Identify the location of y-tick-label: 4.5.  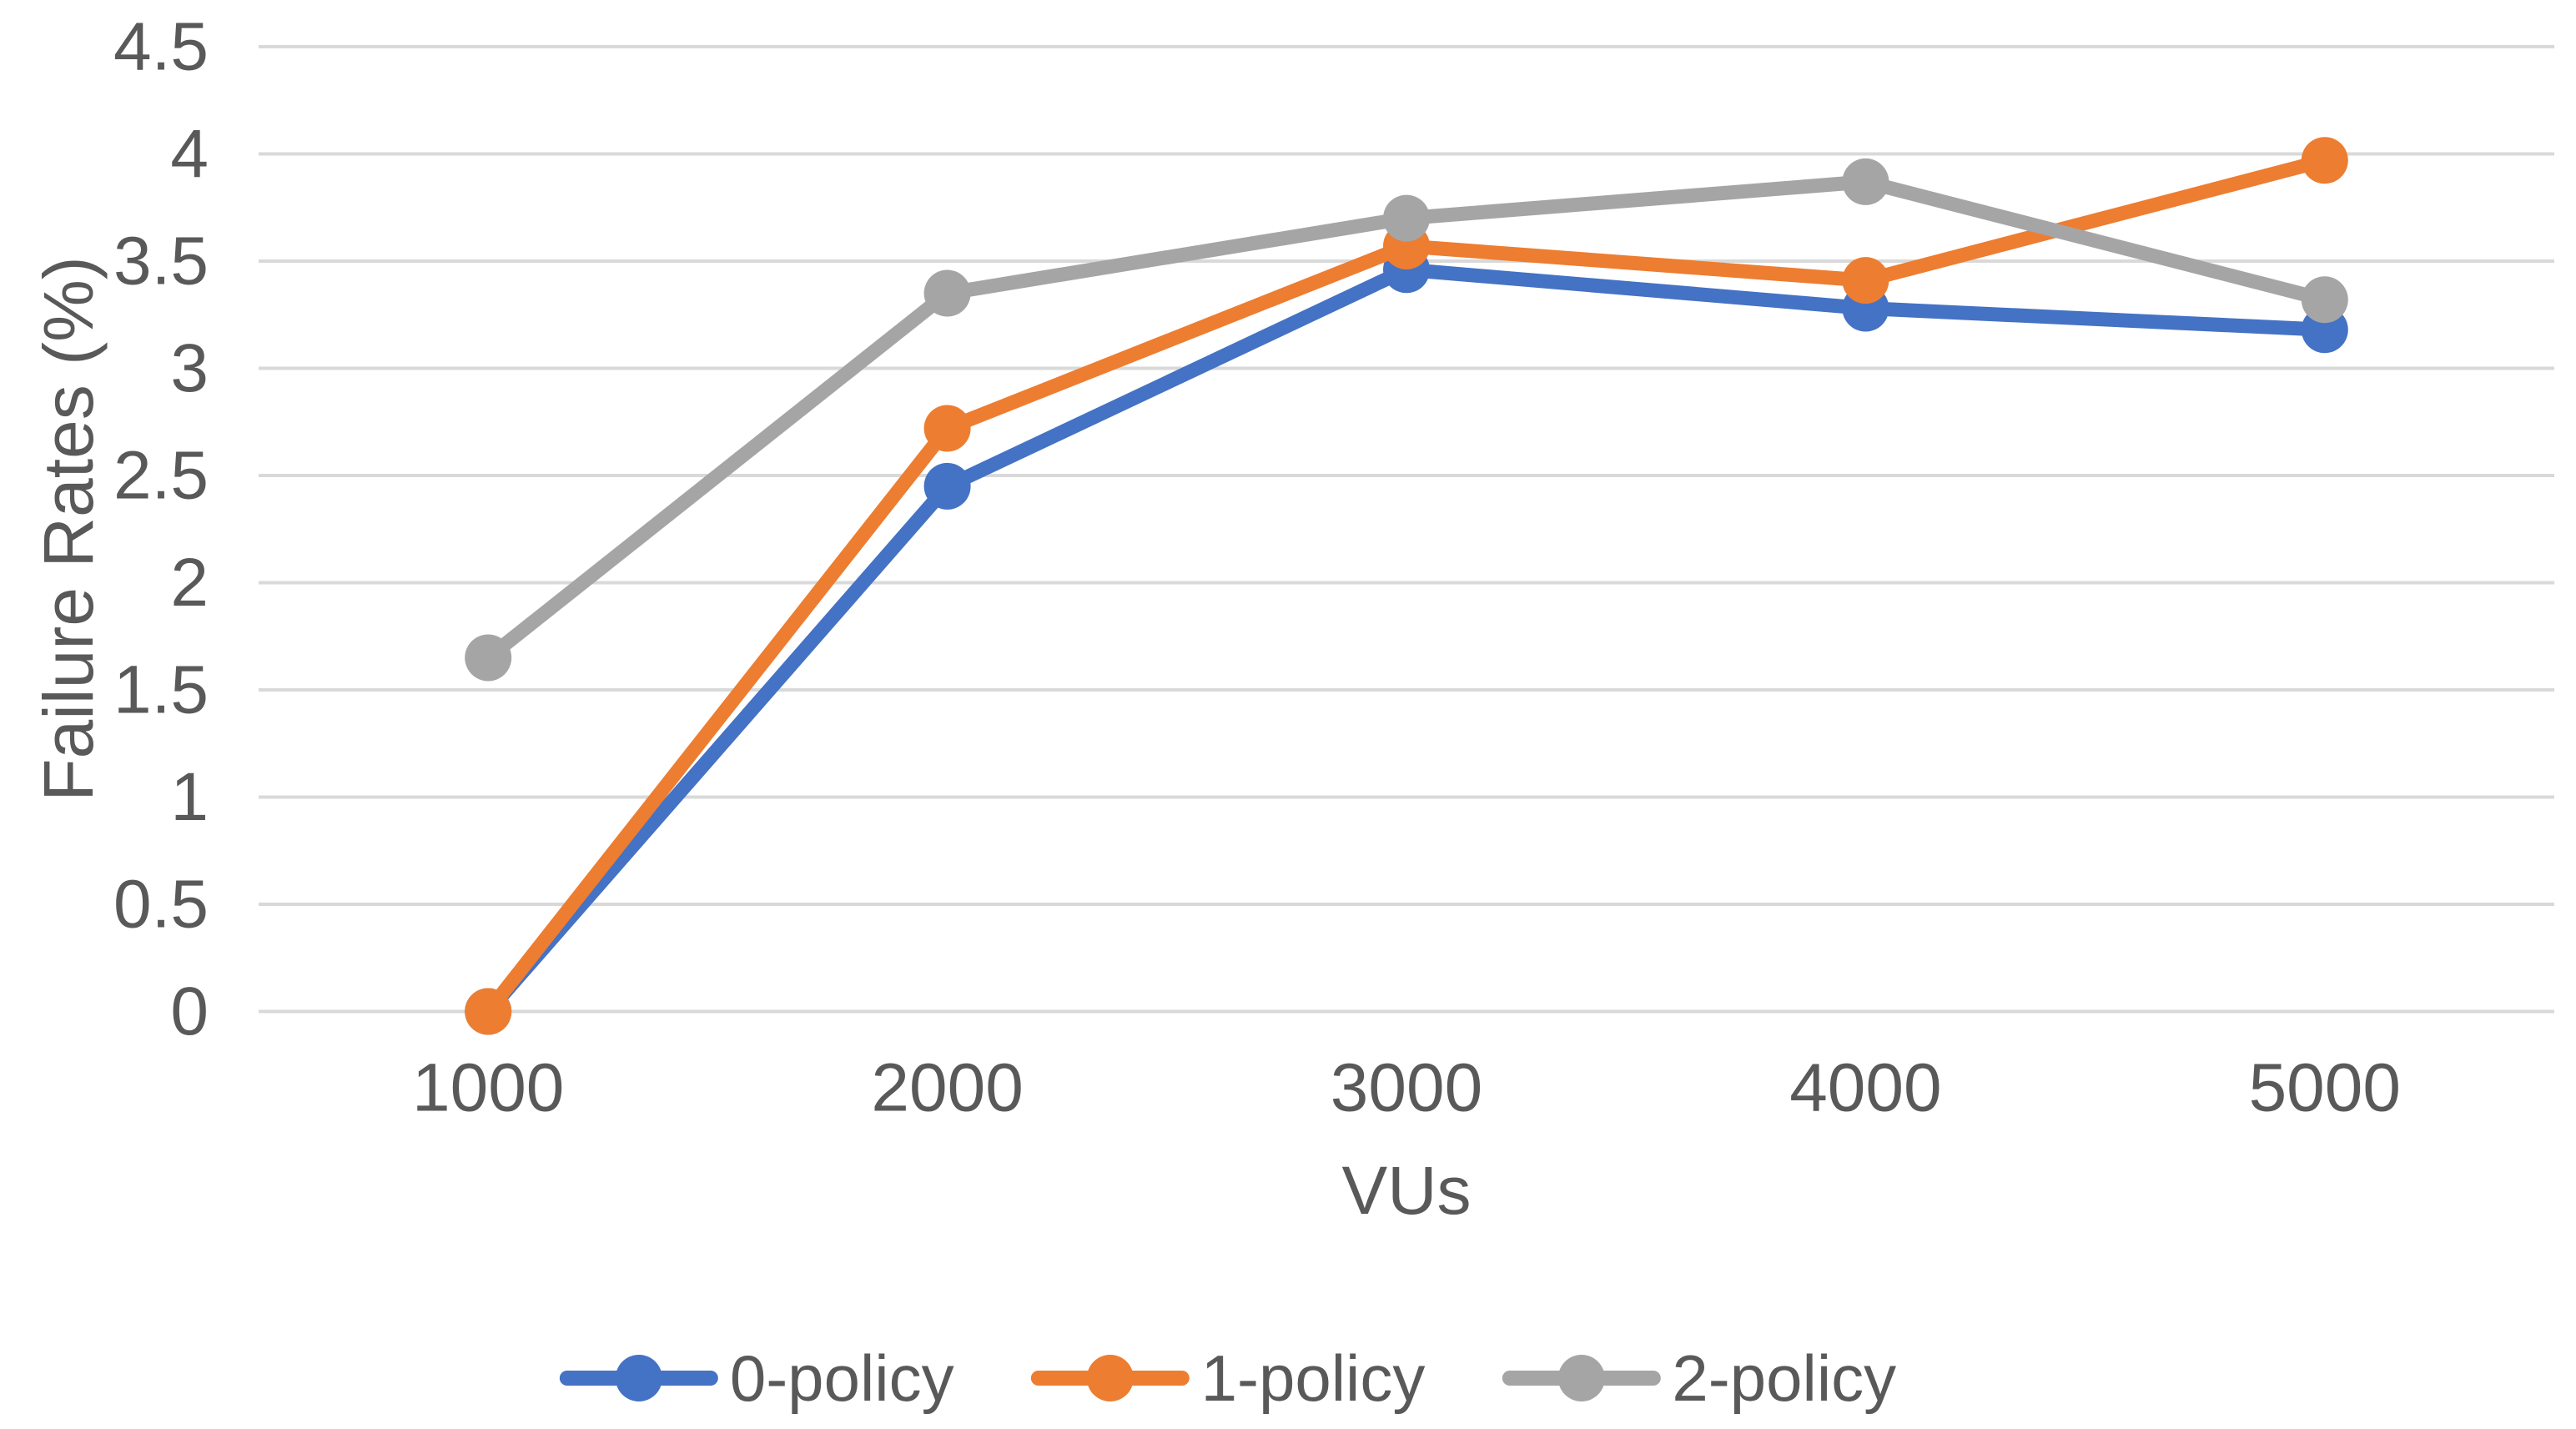
(161, 47).